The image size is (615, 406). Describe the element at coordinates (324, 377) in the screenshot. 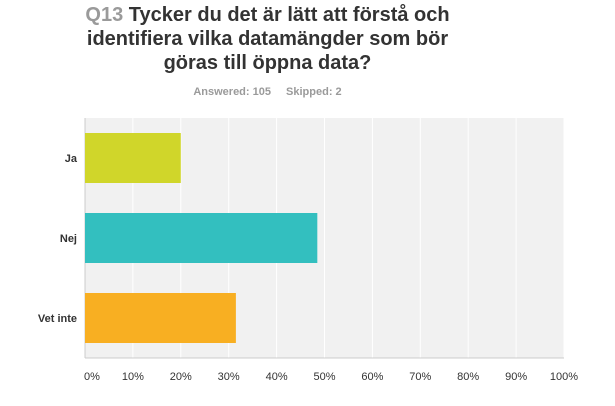

I see `x-tick-label: 50%` at that location.